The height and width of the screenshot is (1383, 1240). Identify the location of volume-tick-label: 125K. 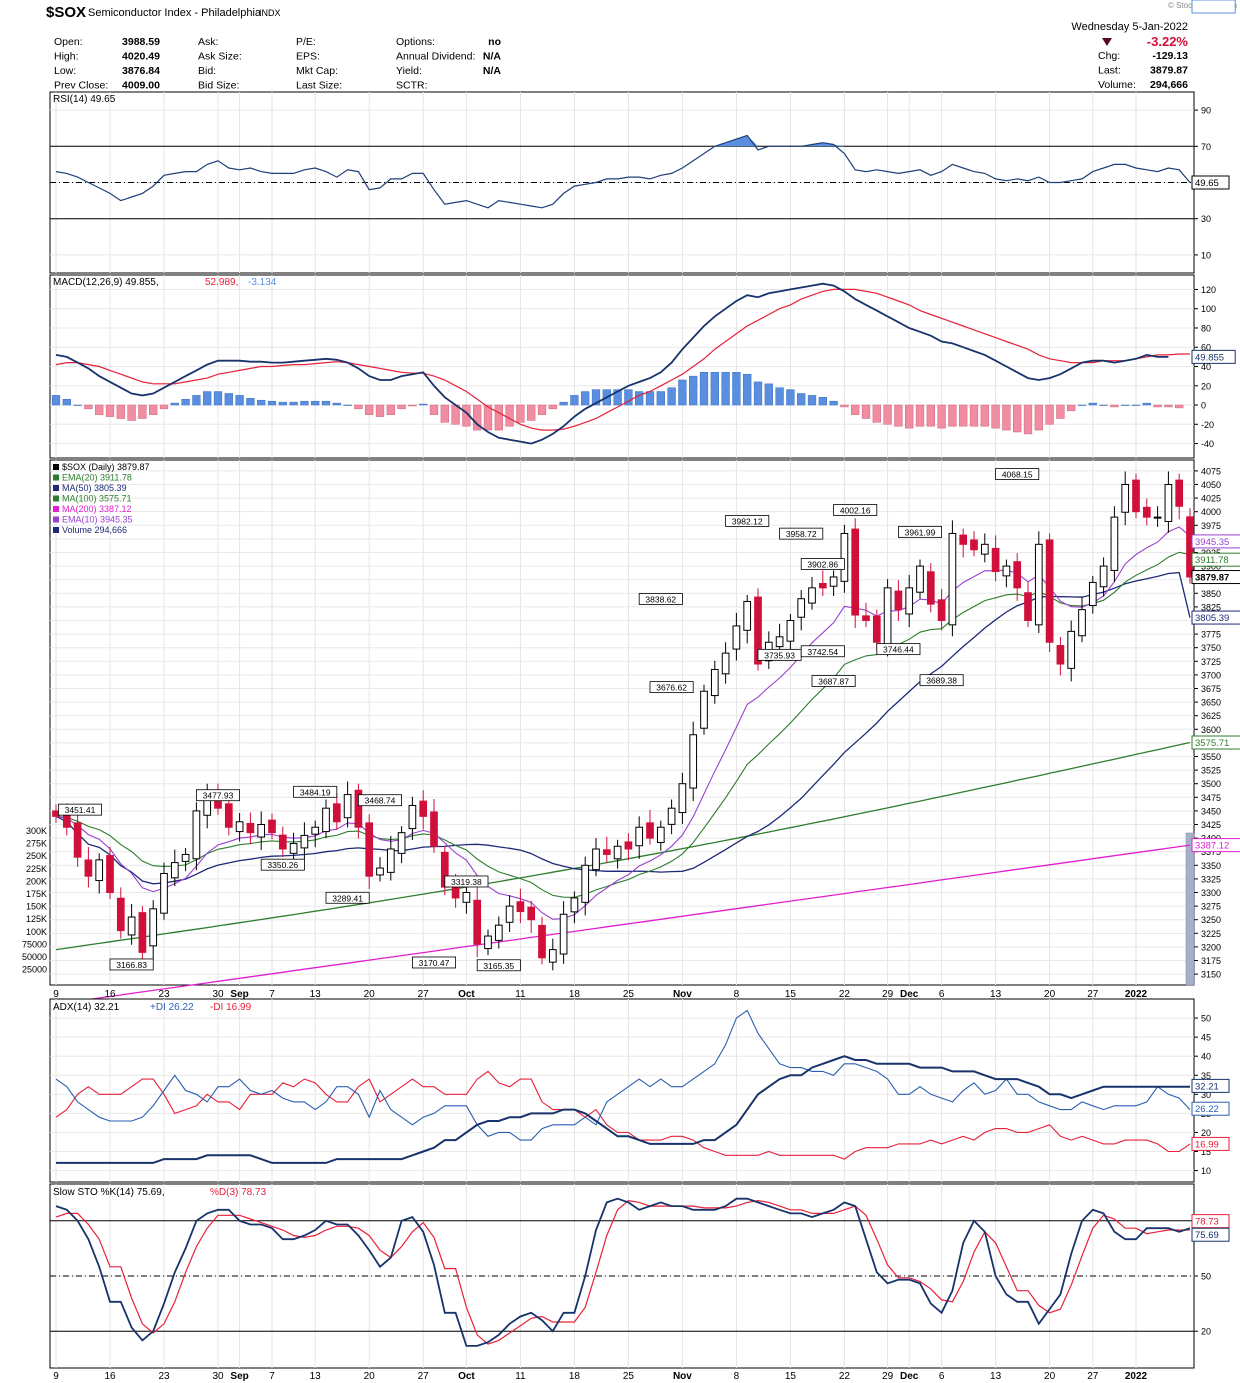
(36, 919).